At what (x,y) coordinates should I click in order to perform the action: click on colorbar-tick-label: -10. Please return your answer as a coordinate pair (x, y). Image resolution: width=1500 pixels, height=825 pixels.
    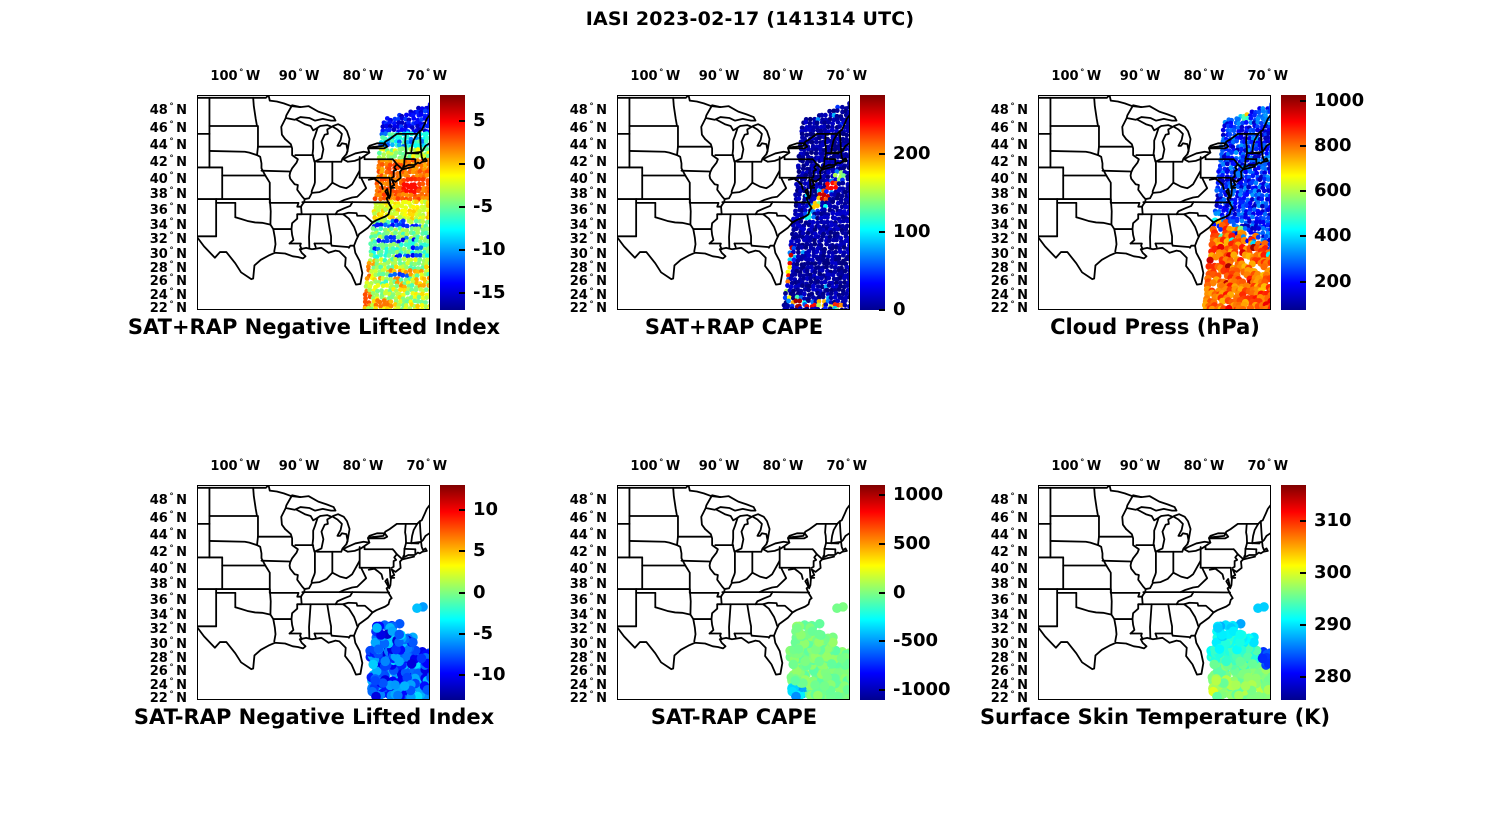
    Looking at the image, I should click on (489, 249).